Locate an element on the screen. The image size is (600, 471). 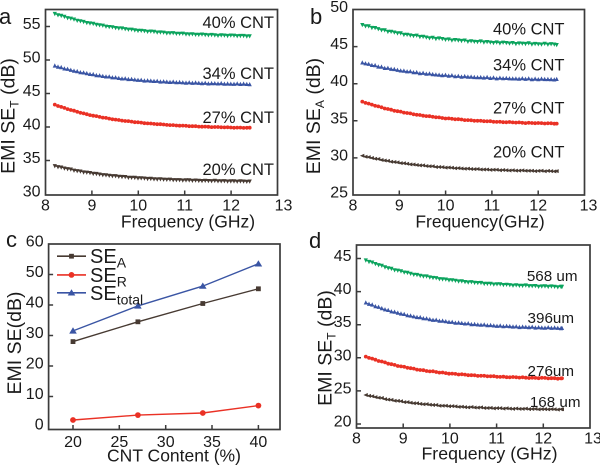
svg-text: 55 is located at coordinates (32, 24).